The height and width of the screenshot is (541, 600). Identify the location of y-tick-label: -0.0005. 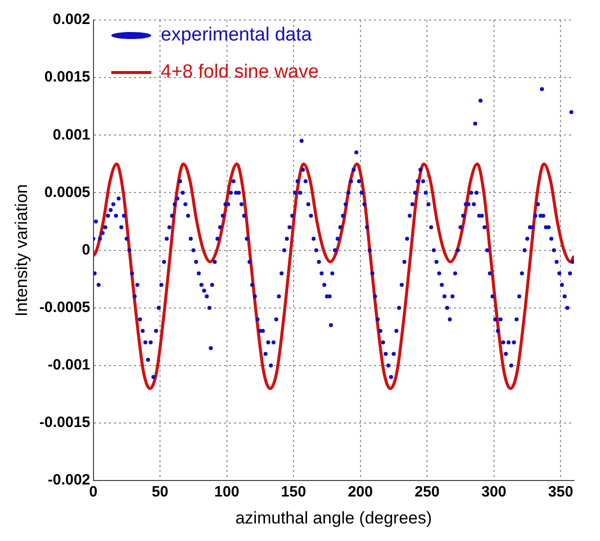
(64, 307).